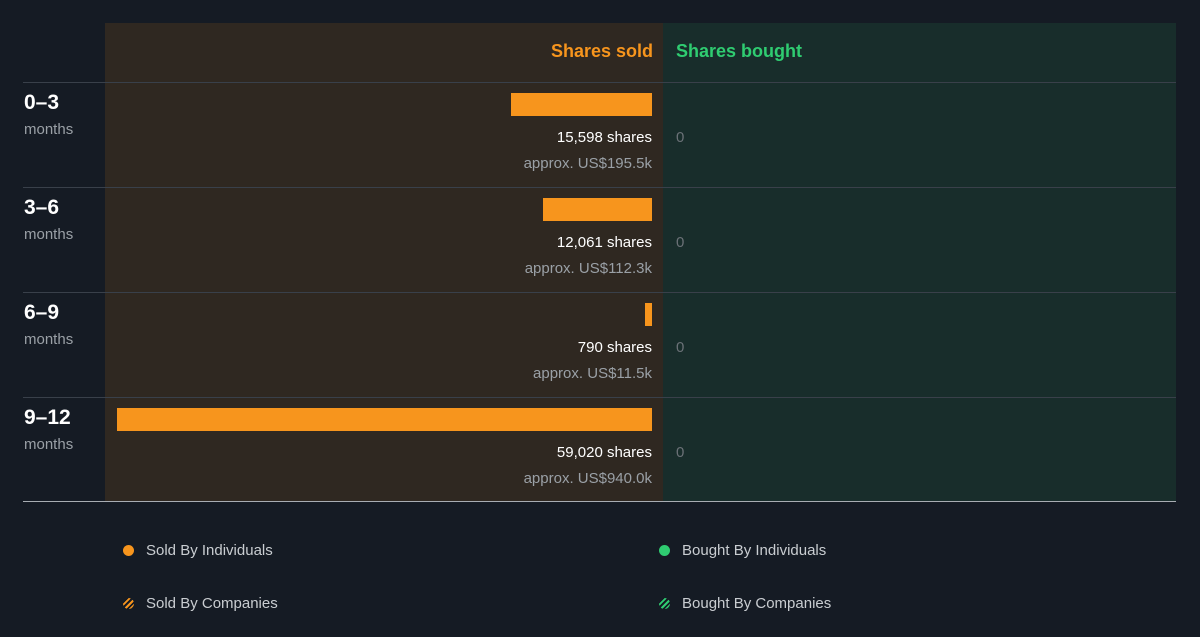 This screenshot has height=637, width=1200. Describe the element at coordinates (588, 268) in the screenshot. I see `sold-value-label: approx. US$112.3k` at that location.